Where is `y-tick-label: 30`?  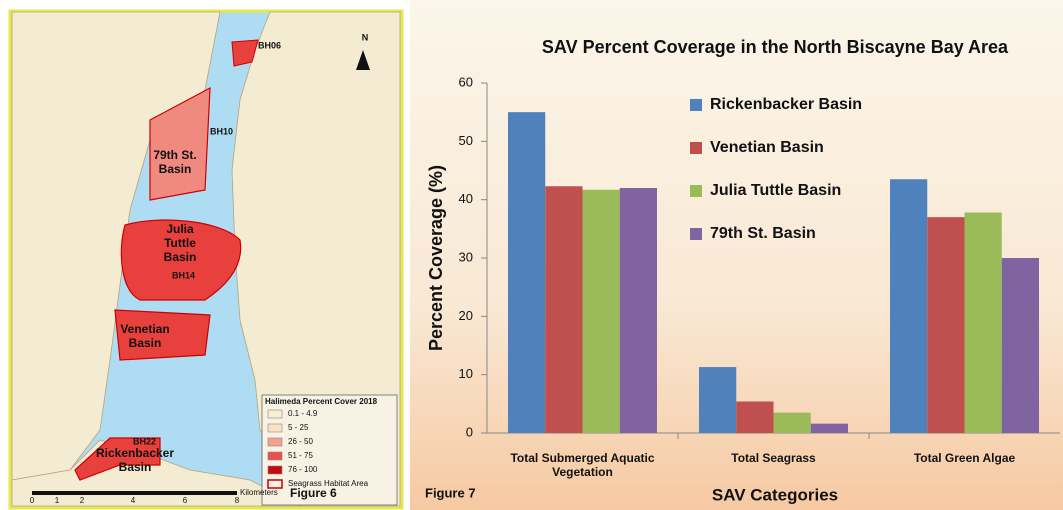 y-tick-label: 30 is located at coordinates (466, 256).